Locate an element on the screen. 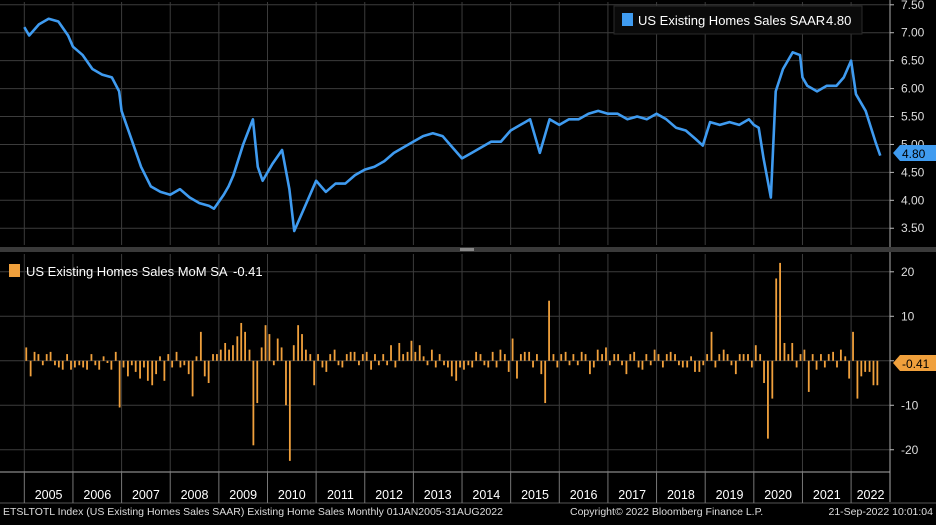 This screenshot has width=936, height=525. x-tick-label: 2010 is located at coordinates (292, 495).